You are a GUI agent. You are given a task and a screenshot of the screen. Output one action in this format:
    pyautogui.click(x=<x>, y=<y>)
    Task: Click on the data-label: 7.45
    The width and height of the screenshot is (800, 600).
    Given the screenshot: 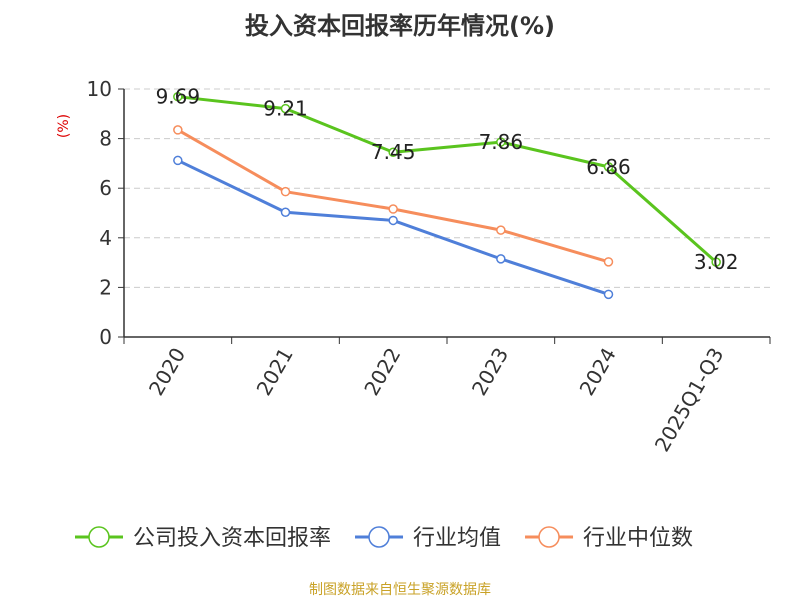 What is the action you would take?
    pyautogui.click(x=393, y=152)
    